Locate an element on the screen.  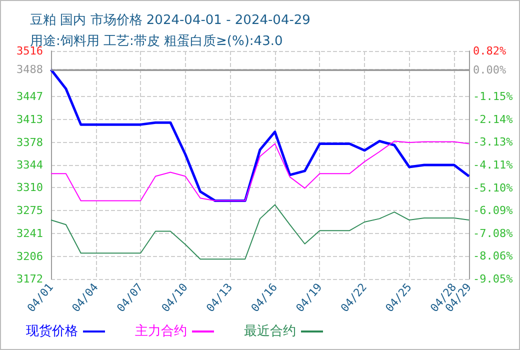
y2-tick-label: 0.00% is located at coordinates (489, 69).